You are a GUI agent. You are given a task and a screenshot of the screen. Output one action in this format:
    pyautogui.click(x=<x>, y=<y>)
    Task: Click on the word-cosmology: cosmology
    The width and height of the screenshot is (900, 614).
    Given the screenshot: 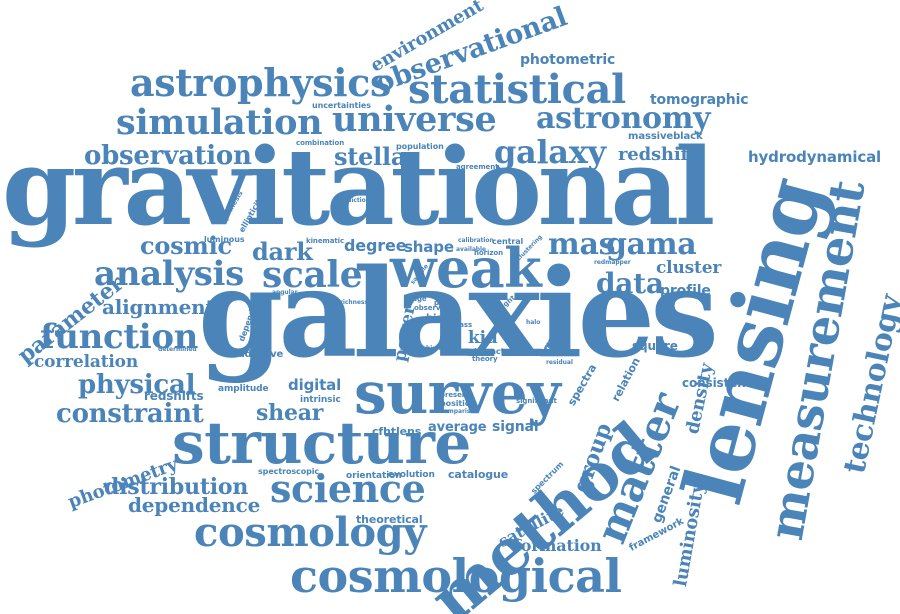 What is the action you would take?
    pyautogui.click(x=310, y=532)
    